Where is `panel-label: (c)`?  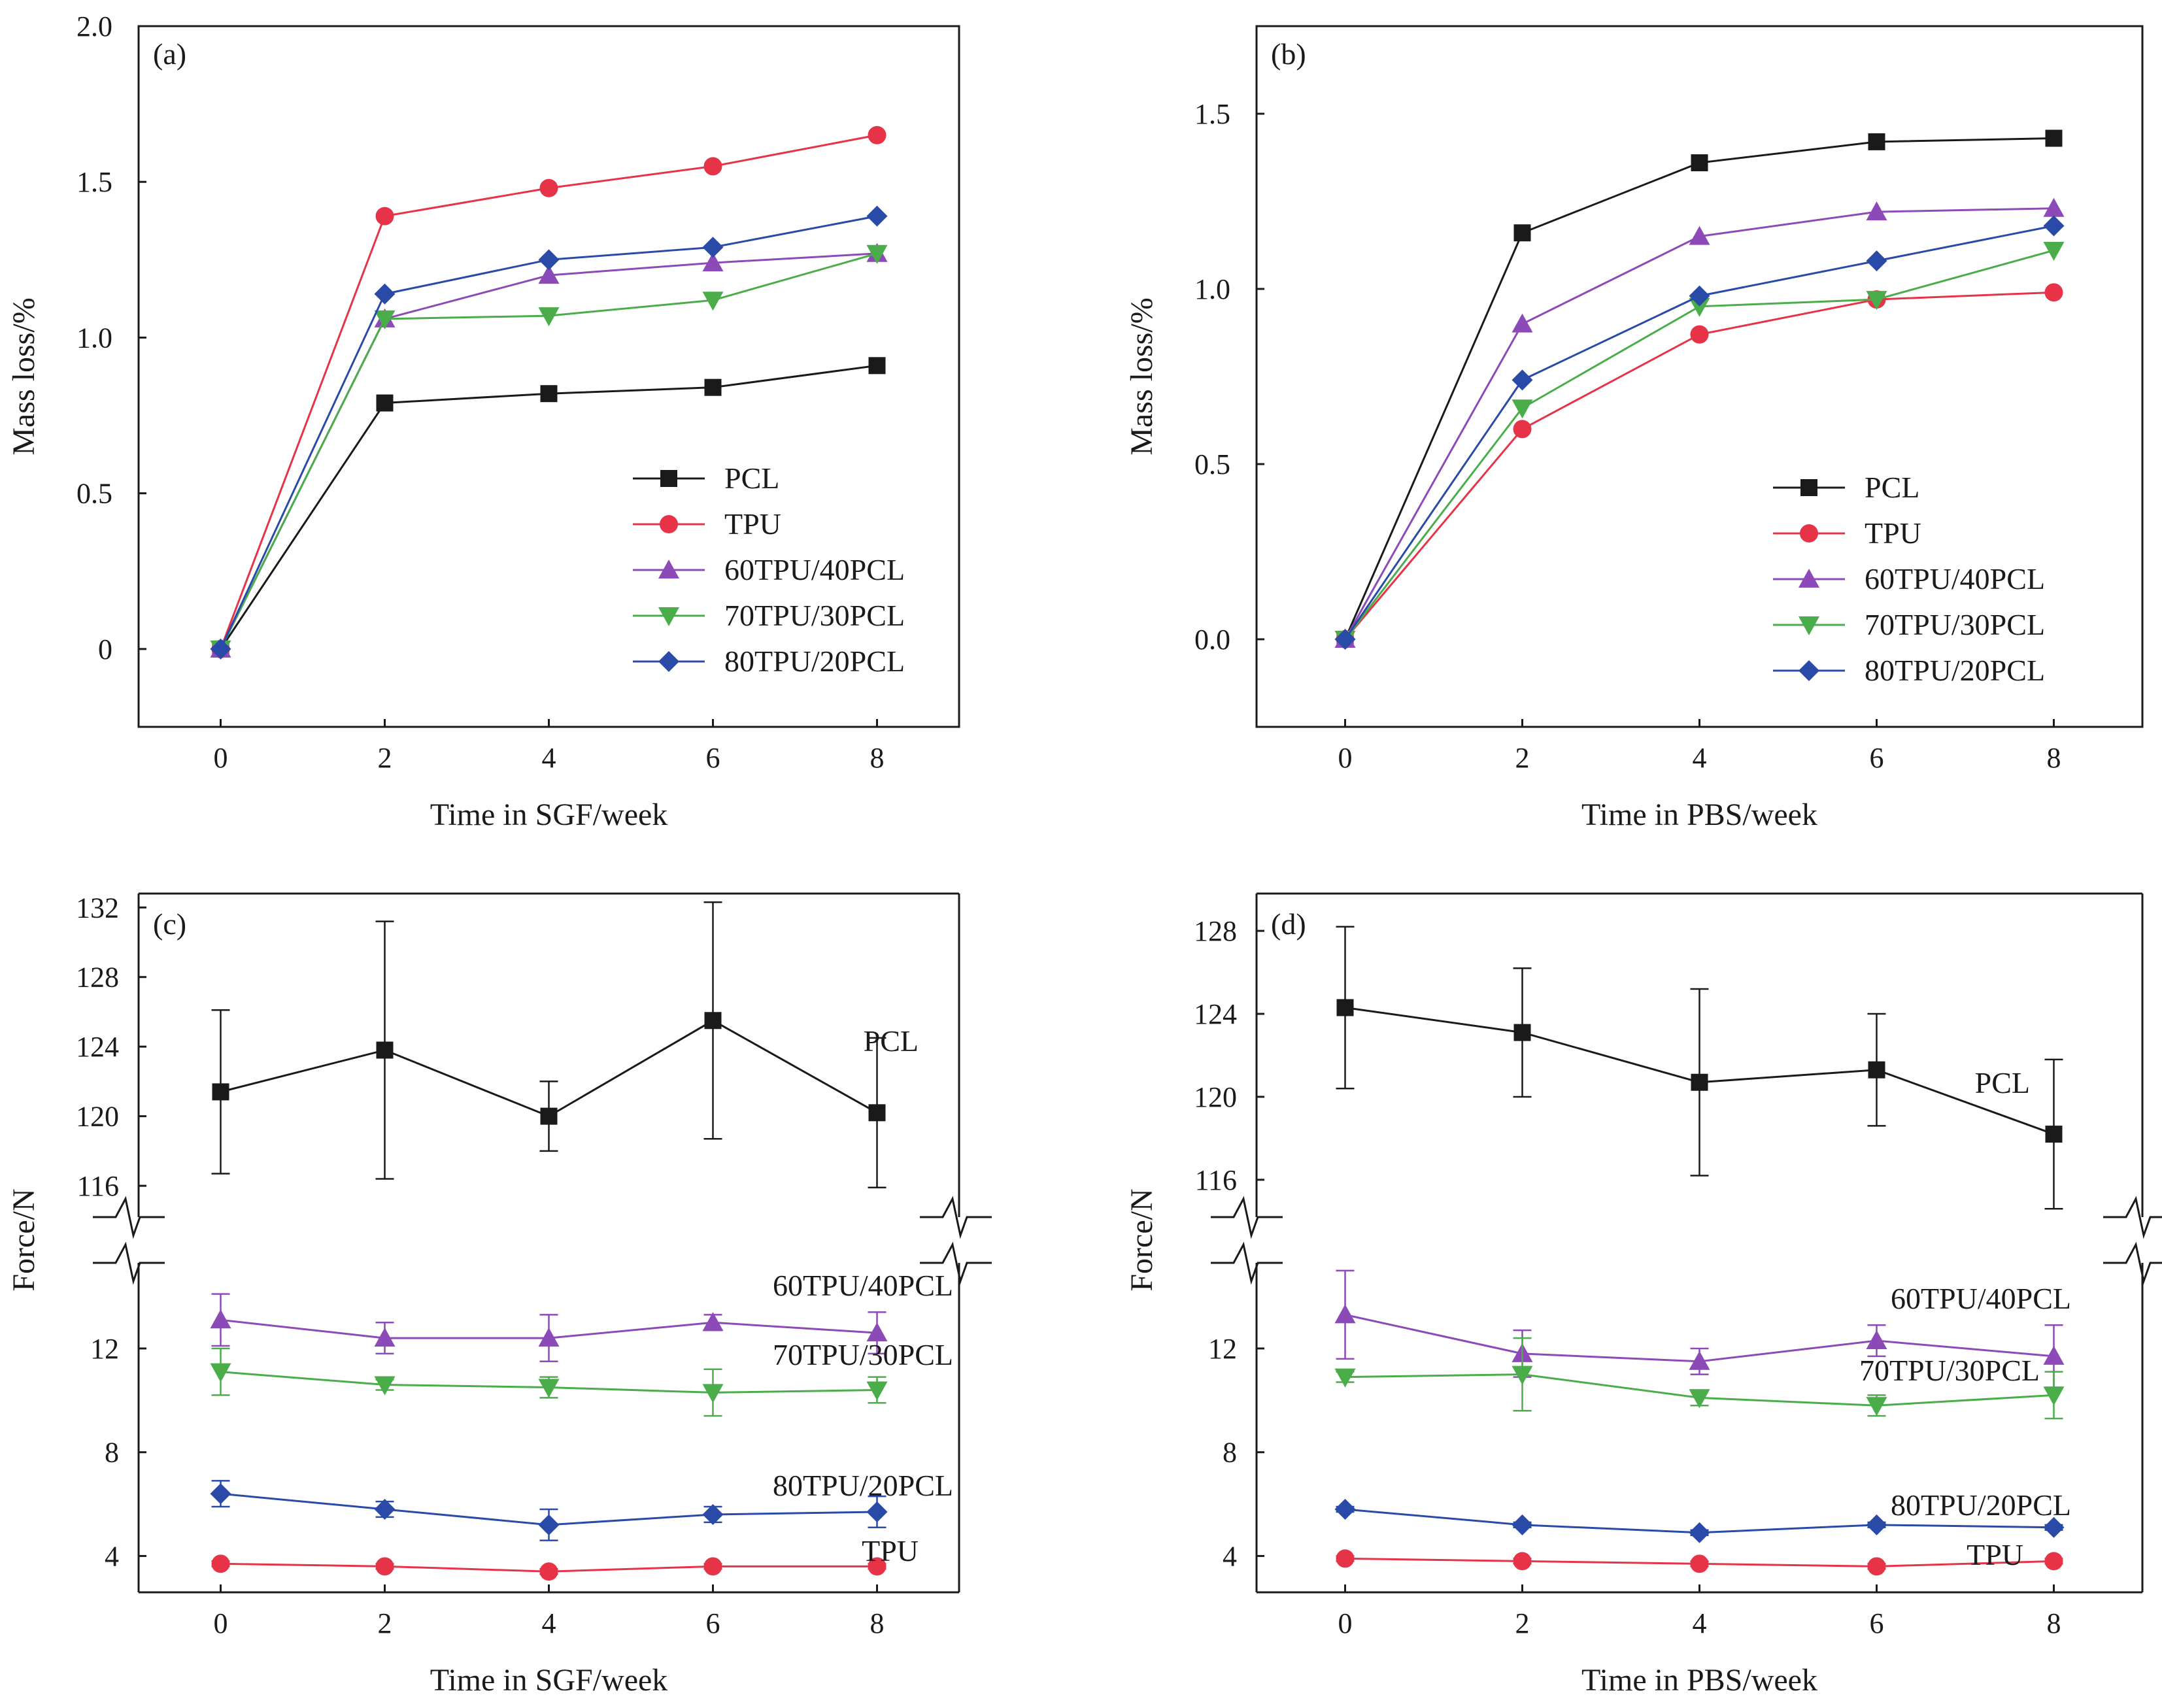 panel-label: (c) is located at coordinates (169, 924).